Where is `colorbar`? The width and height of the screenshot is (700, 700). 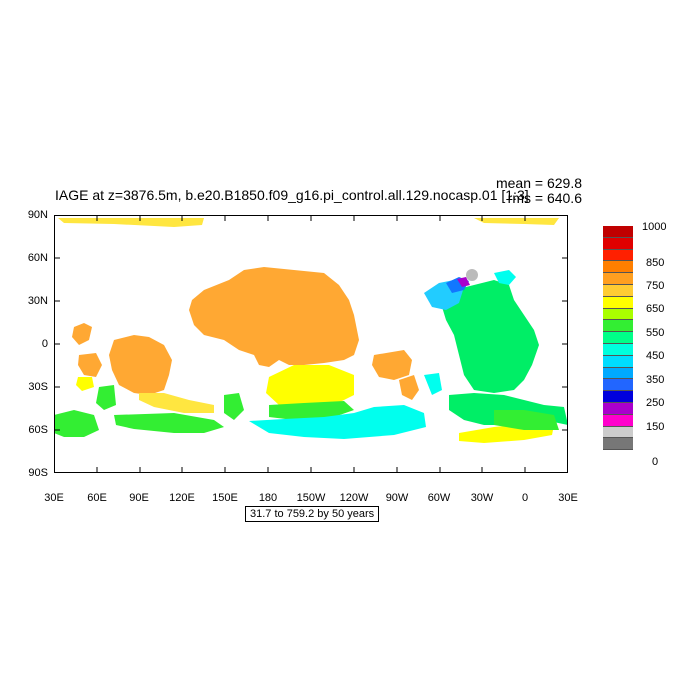
colorbar is located at coordinates (618, 338).